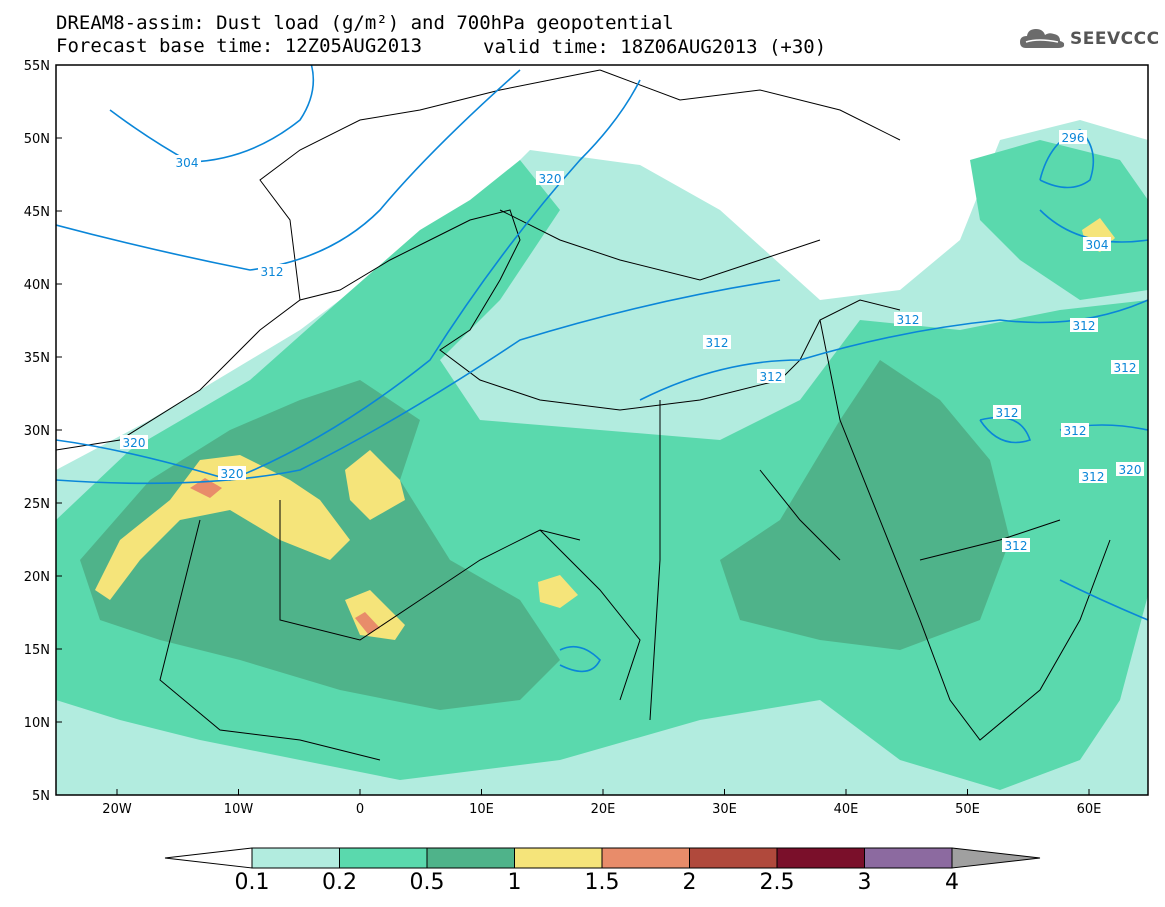 The height and width of the screenshot is (907, 1165). I want to click on latitude-labels: 55N 50N 45N 40N 35N 30N 25N 20N 15N 10N 5N, so click(43, 431).